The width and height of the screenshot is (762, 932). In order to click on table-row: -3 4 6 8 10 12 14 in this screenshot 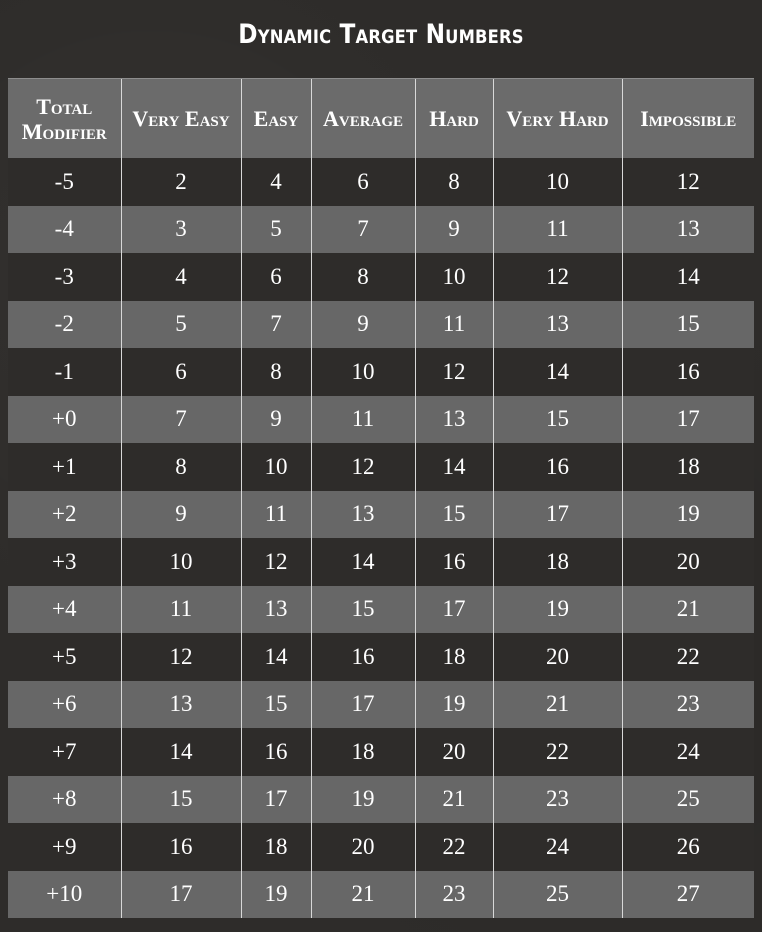, I will do `click(381, 277)`.